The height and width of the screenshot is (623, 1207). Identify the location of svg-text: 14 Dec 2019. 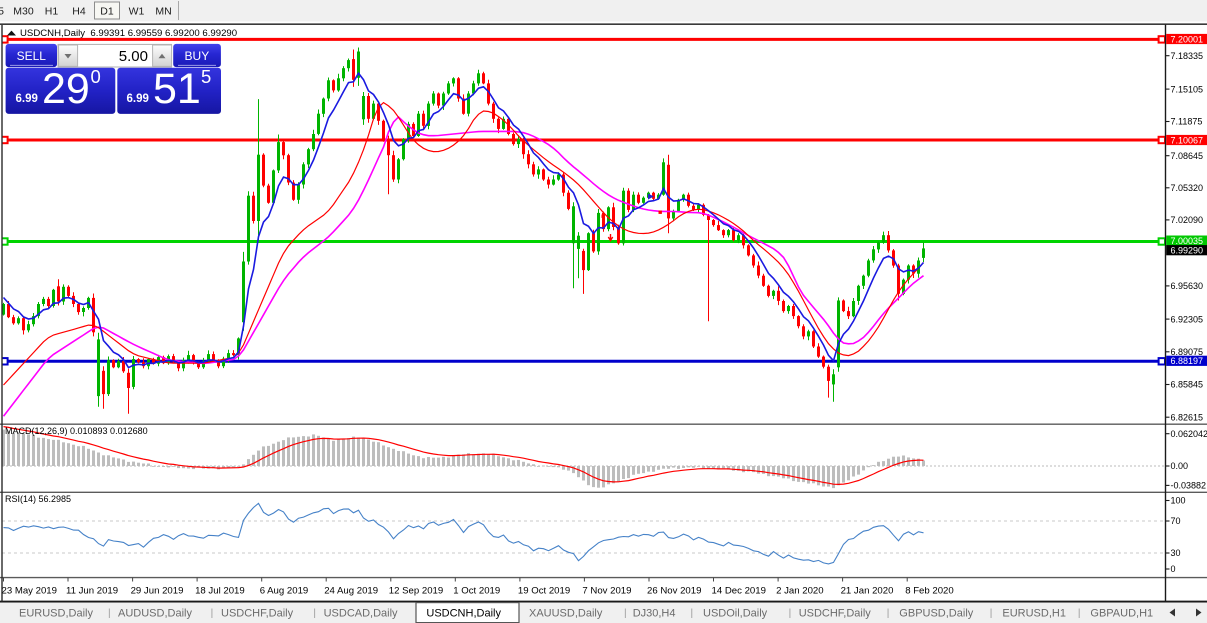
(739, 591).